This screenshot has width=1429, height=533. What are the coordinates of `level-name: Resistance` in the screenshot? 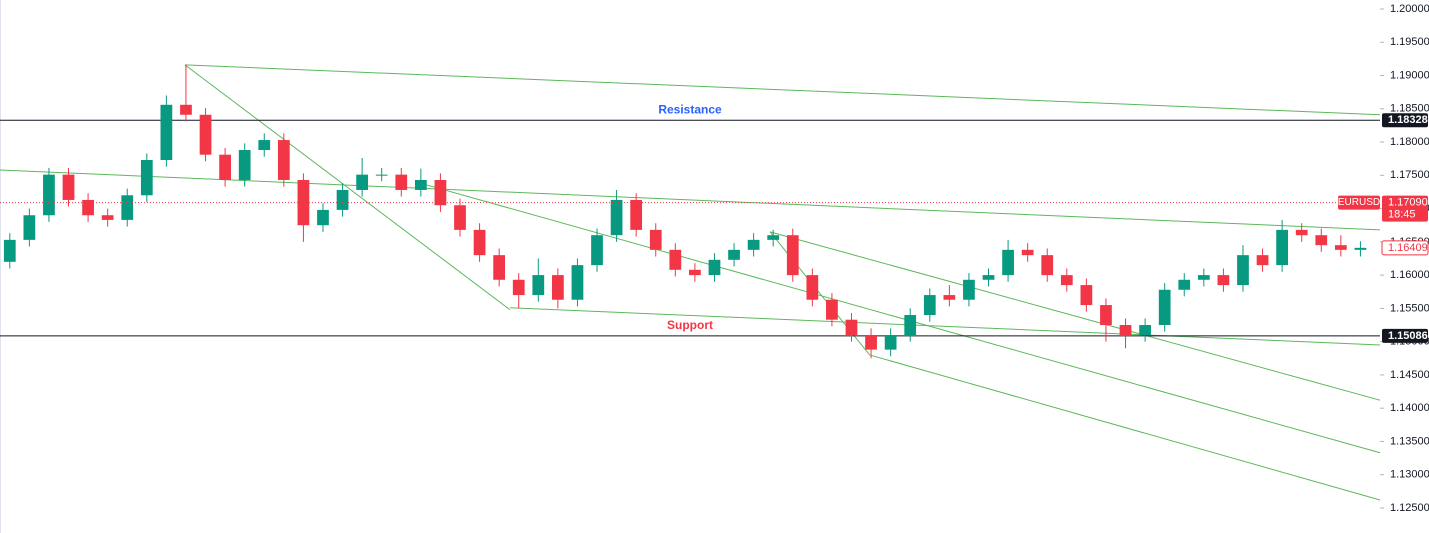 It's located at (690, 109).